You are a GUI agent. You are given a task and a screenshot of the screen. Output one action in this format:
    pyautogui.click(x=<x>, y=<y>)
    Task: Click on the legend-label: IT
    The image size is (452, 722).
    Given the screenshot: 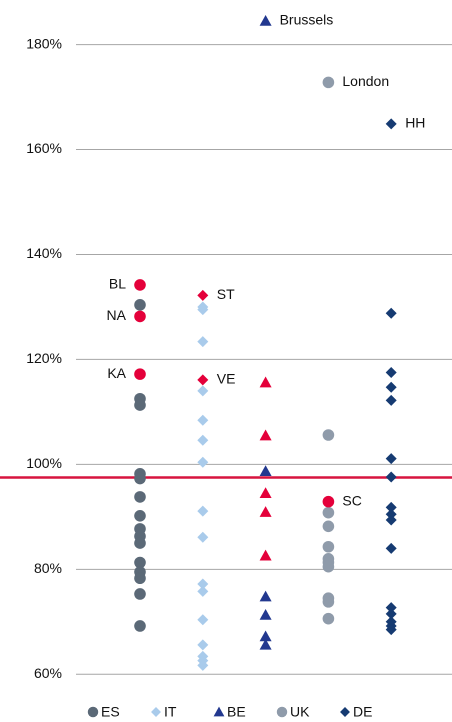 What is the action you would take?
    pyautogui.click(x=170, y=712)
    